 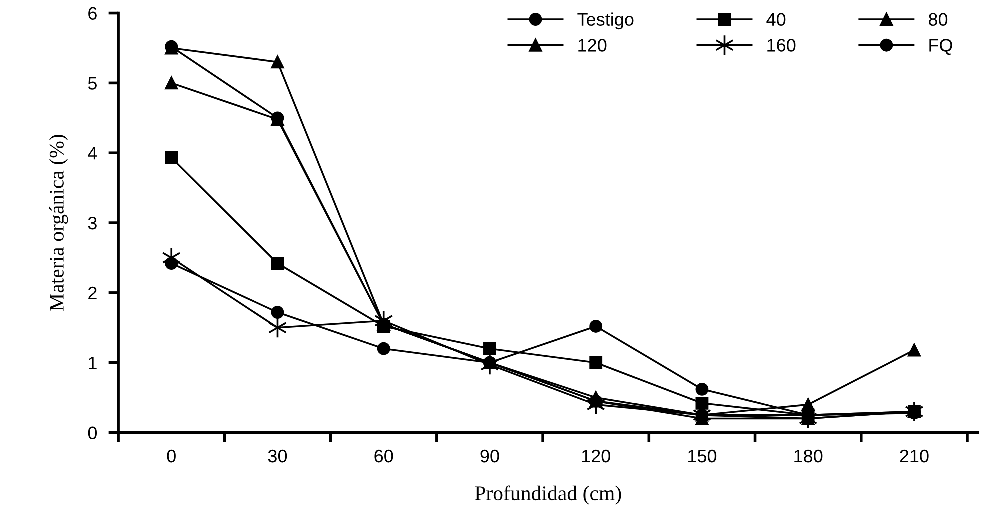 What do you see at coordinates (92, 293) in the screenshot?
I see `y-tick-label: 2` at bounding box center [92, 293].